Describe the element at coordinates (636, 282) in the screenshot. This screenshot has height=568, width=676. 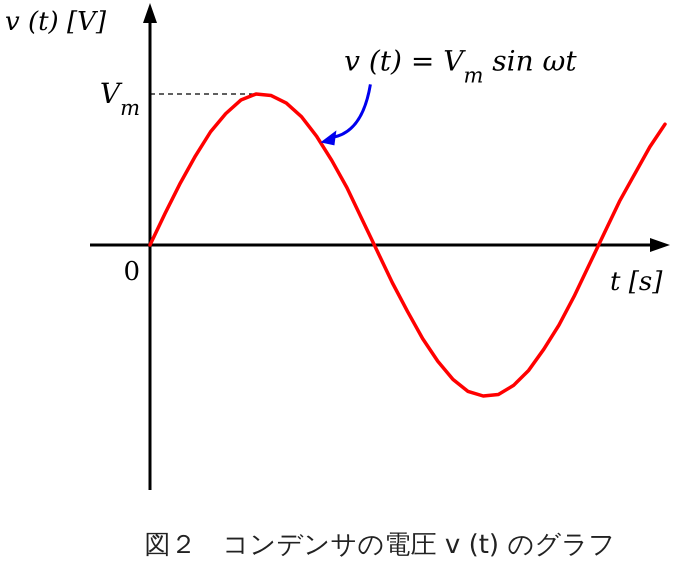
I see `xlabel: t [s]` at that location.